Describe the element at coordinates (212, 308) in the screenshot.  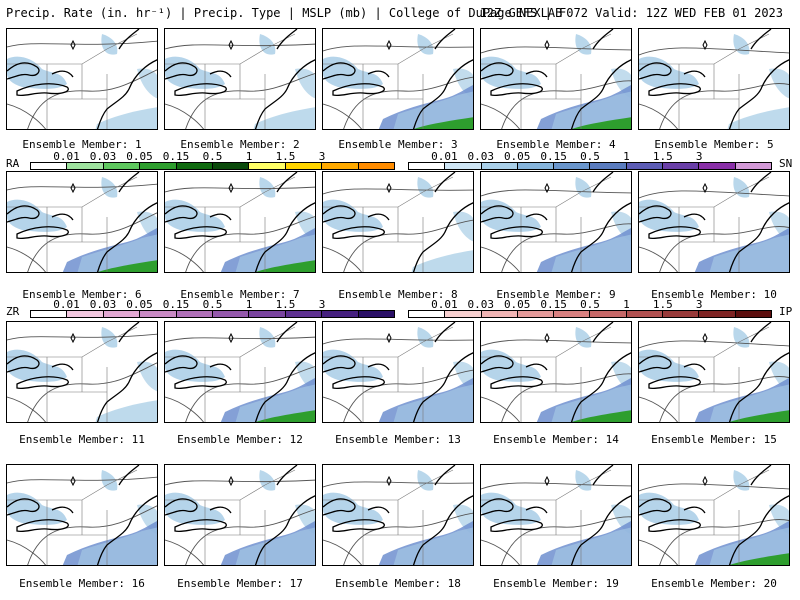
I see `legend-zr: 0.01 0.03 0.05 0.15 0.5 1 1.5 3` at that location.